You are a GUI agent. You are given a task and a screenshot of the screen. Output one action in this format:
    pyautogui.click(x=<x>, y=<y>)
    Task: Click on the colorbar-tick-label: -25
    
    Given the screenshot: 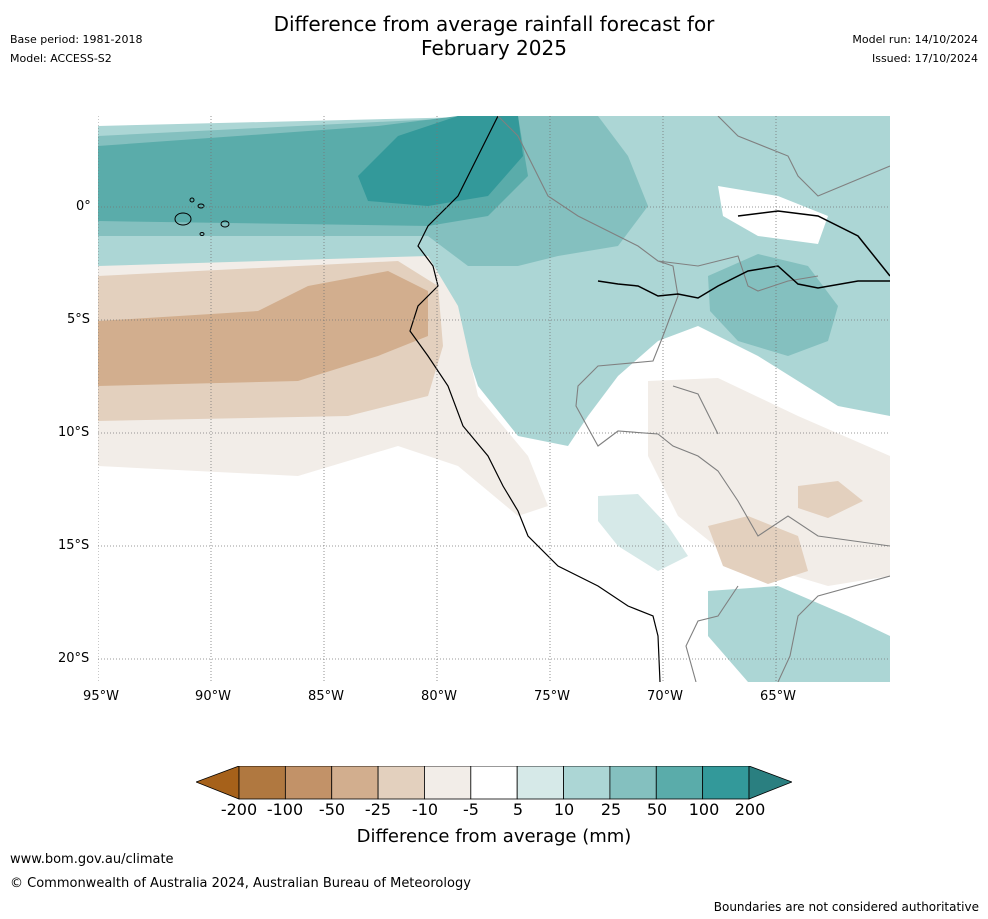 What is the action you would take?
    pyautogui.click(x=378, y=809)
    